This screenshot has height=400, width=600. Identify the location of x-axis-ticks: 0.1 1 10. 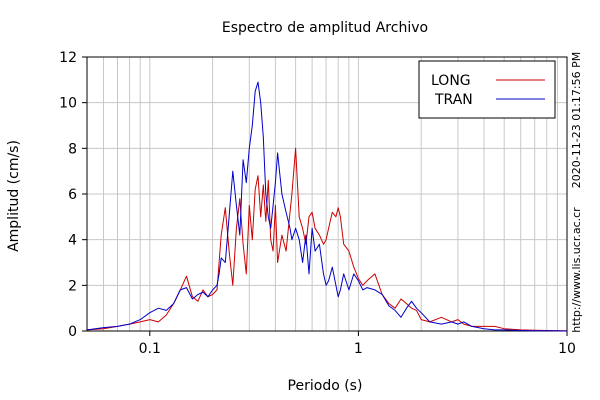
(357, 344).